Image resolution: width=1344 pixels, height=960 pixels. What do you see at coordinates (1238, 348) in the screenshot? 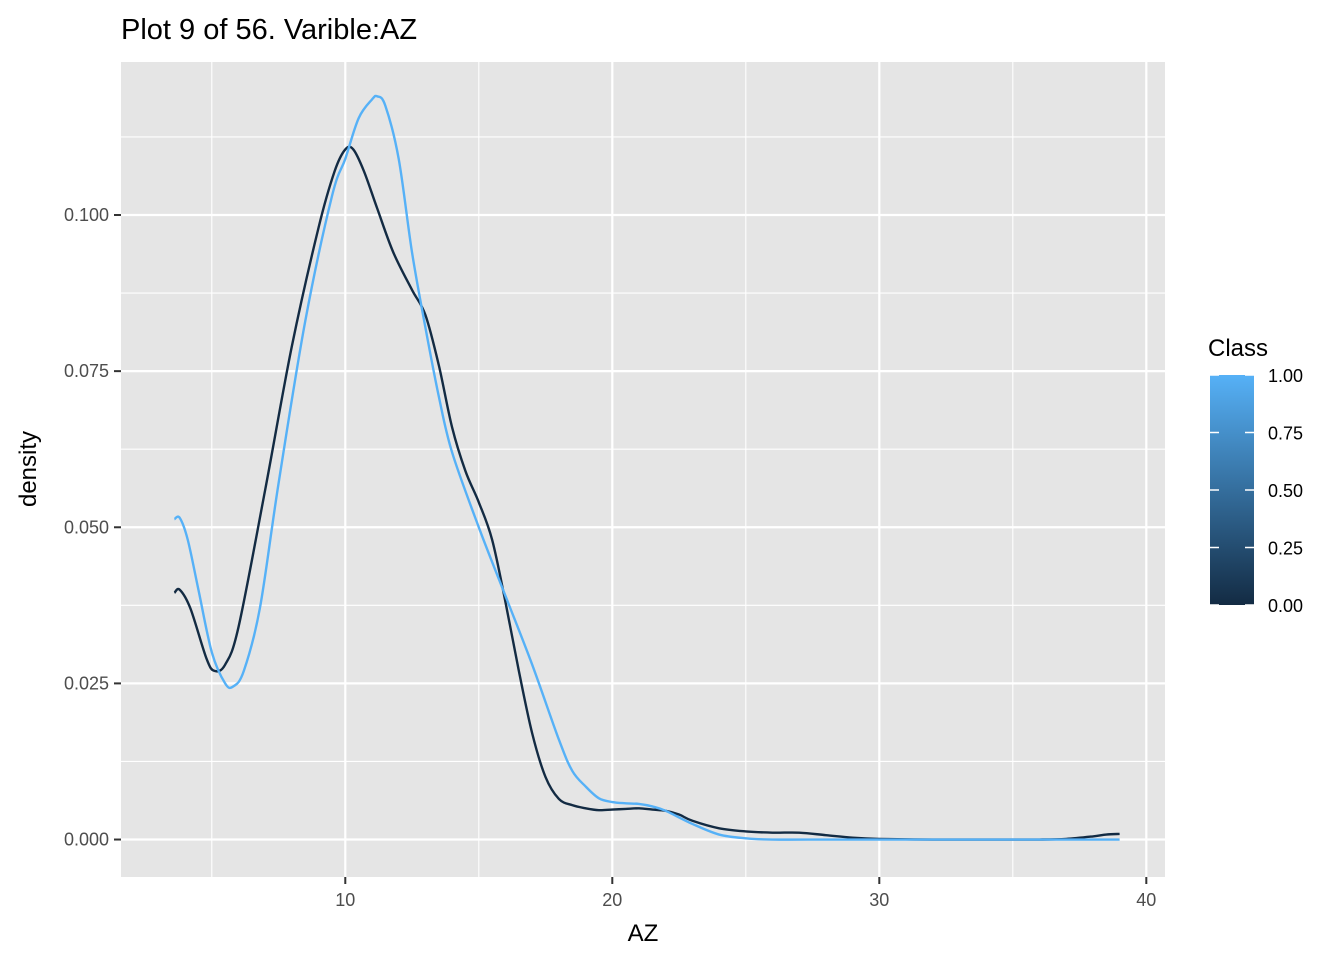
I see `legend-title: Class` at bounding box center [1238, 348].